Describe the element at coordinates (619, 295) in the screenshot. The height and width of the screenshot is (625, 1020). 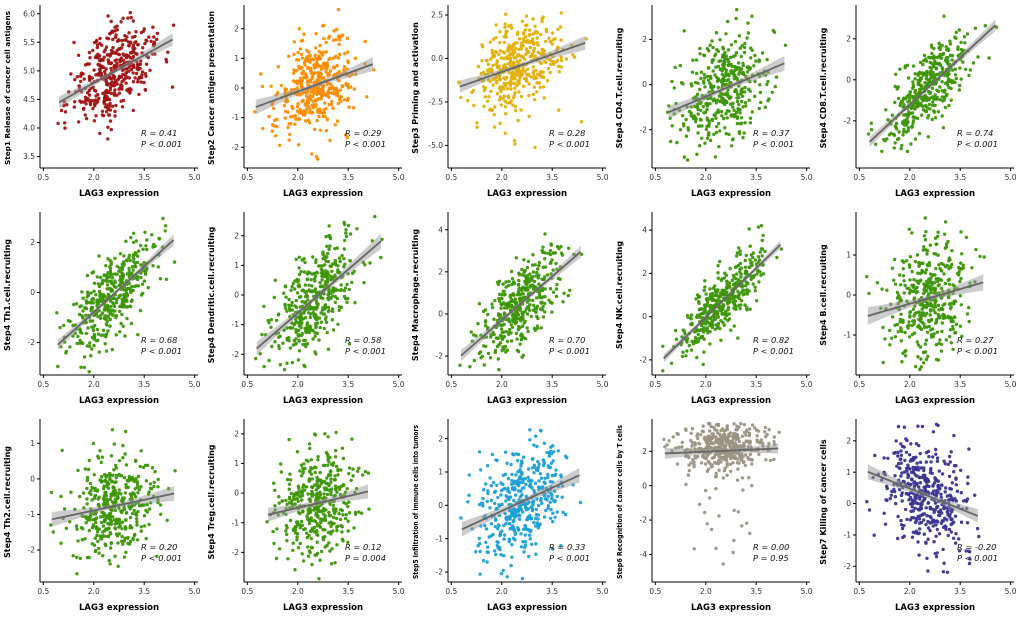
I see `y-axis-label: Step4 NK.cell.recruiting` at that location.